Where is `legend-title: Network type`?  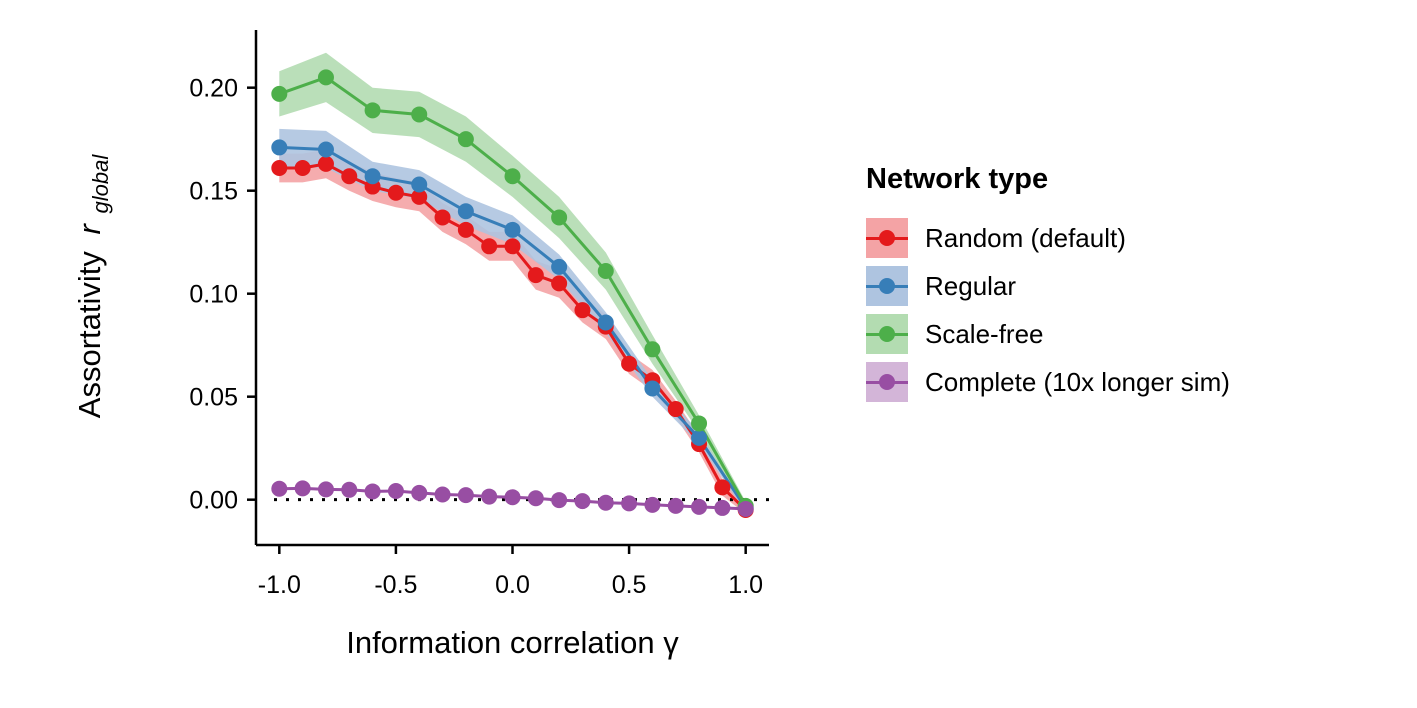
legend-title: Network type is located at coordinates (957, 179).